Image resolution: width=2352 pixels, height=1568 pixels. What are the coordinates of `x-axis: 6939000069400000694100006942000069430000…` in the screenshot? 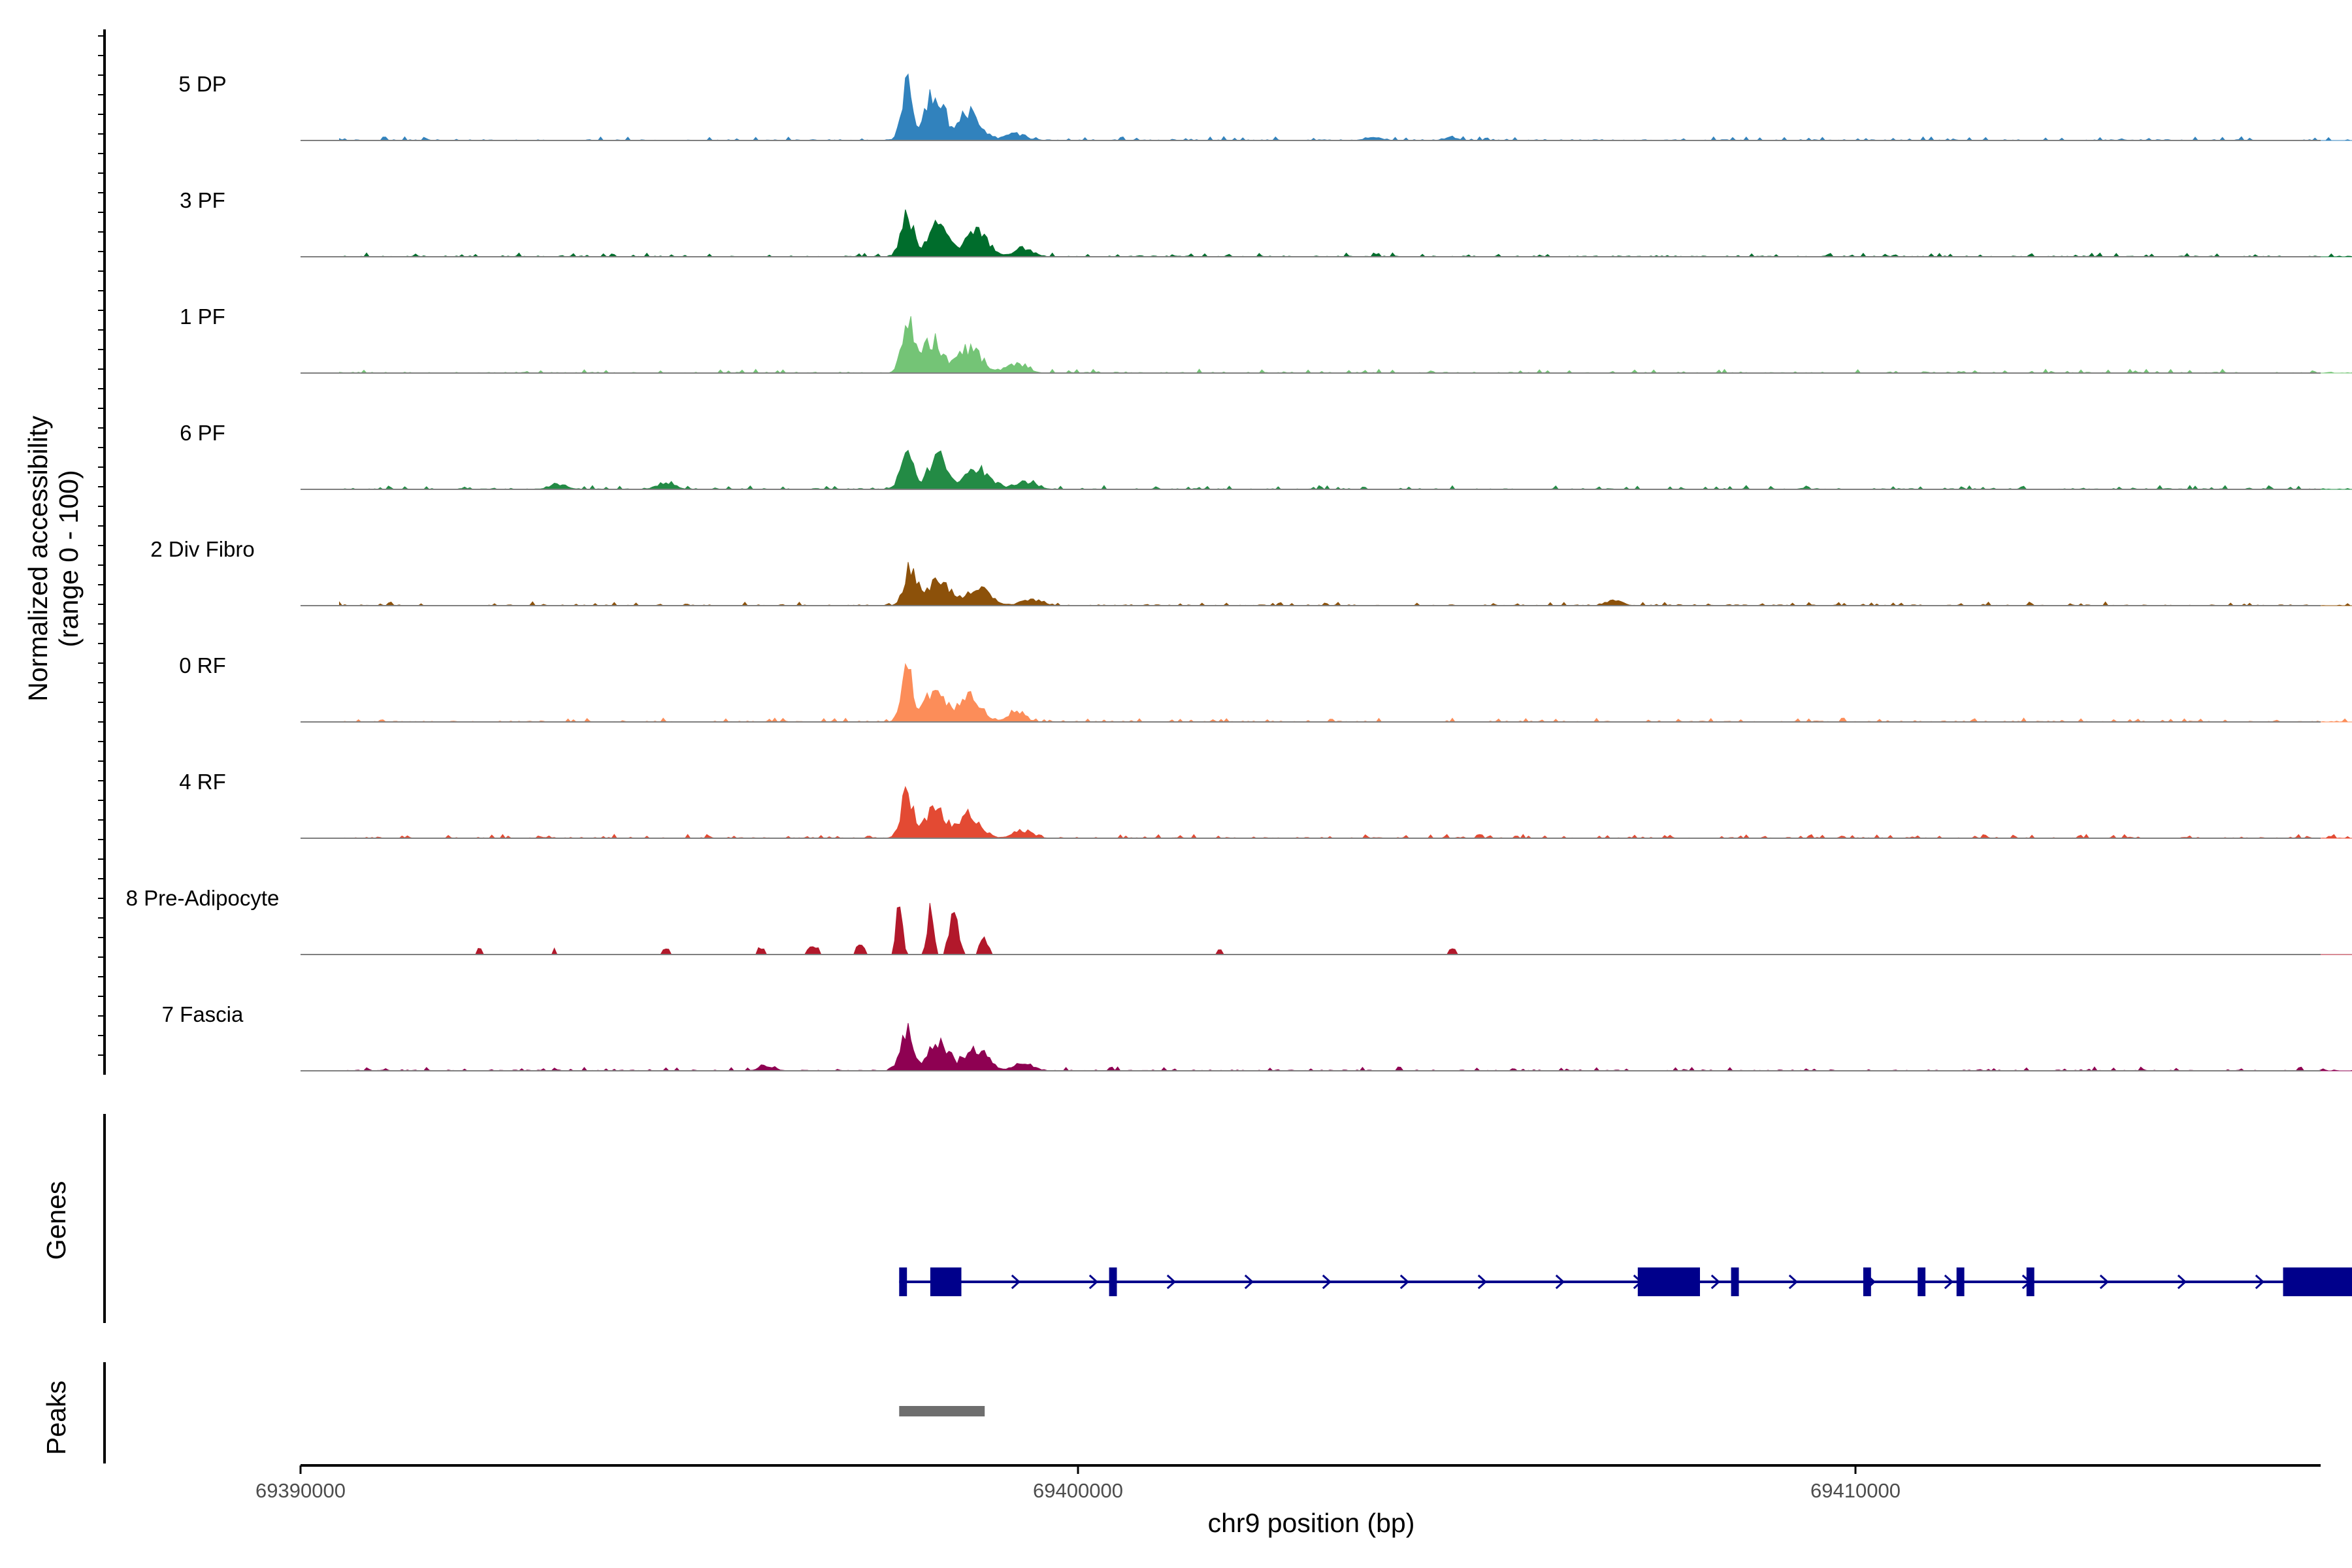 It's located at (1288, 1483).